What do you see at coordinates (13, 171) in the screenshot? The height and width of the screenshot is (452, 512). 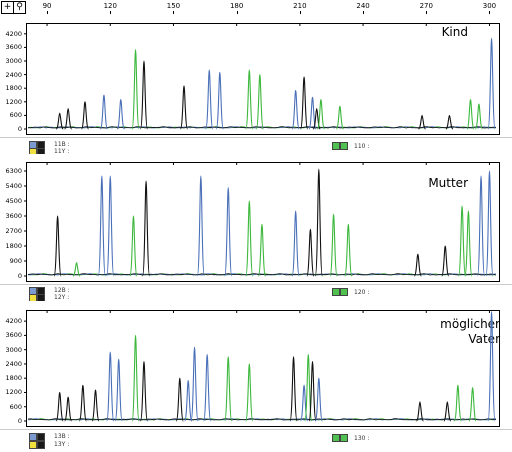 I see `y-tick-label: 6300` at bounding box center [13, 171].